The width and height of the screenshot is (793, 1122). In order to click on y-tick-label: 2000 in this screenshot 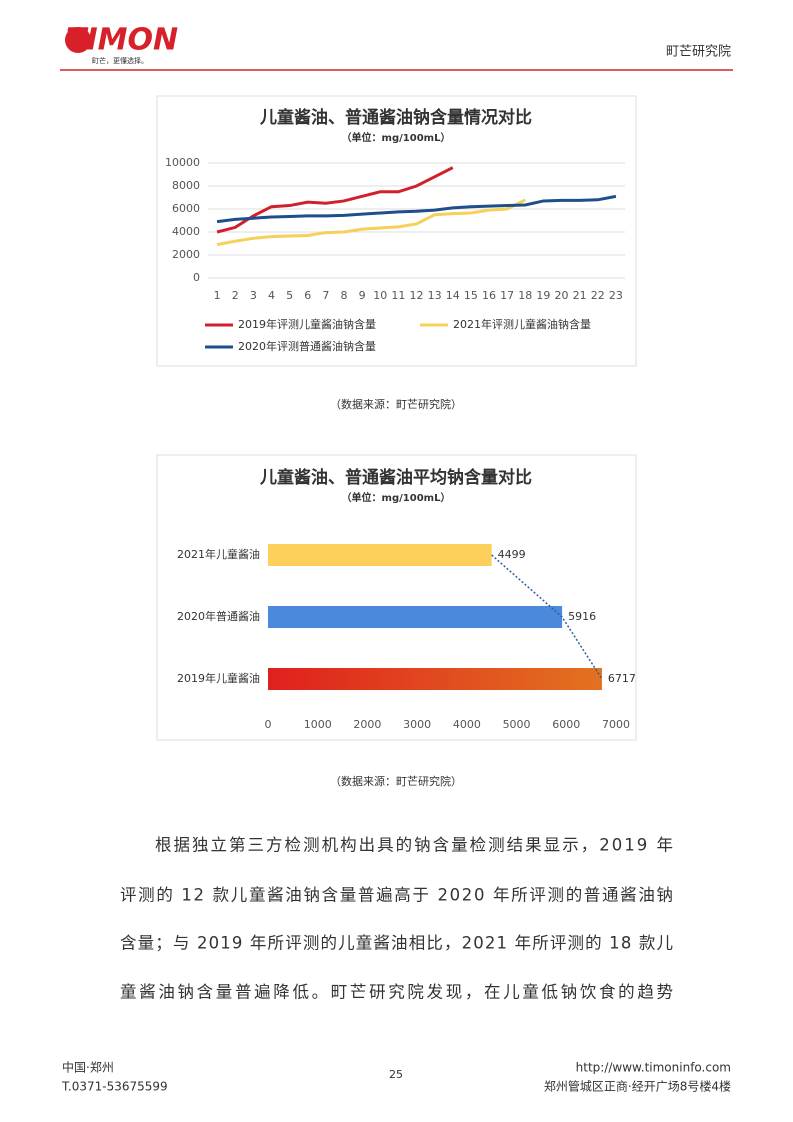, I will do `click(186, 254)`.